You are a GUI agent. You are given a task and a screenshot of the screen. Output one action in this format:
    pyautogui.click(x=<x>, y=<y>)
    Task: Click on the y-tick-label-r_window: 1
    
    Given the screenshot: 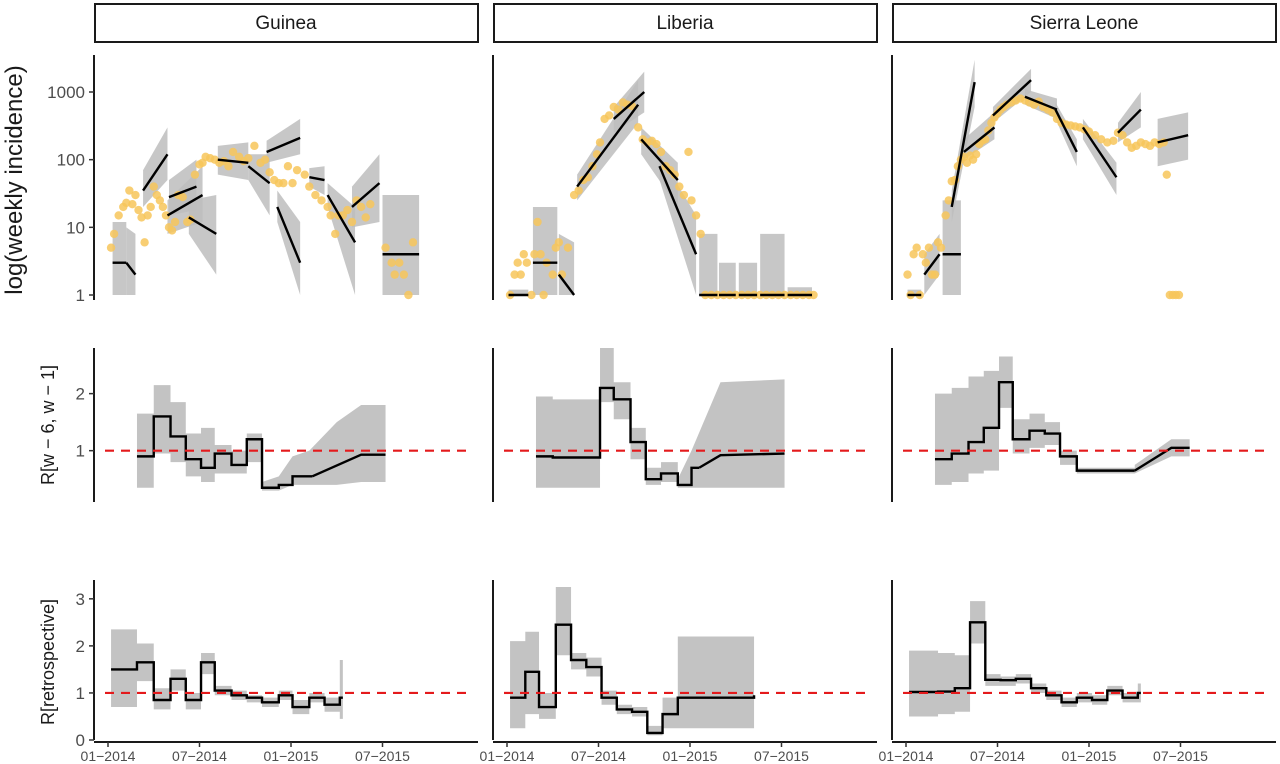 What is the action you would take?
    pyautogui.click(x=80, y=451)
    